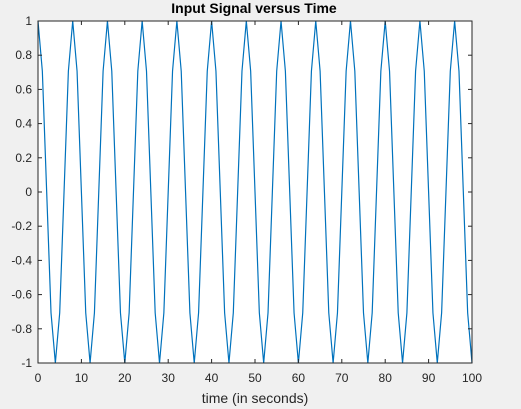 This screenshot has height=409, width=521. I want to click on x-tick-label-3: 30, so click(169, 378).